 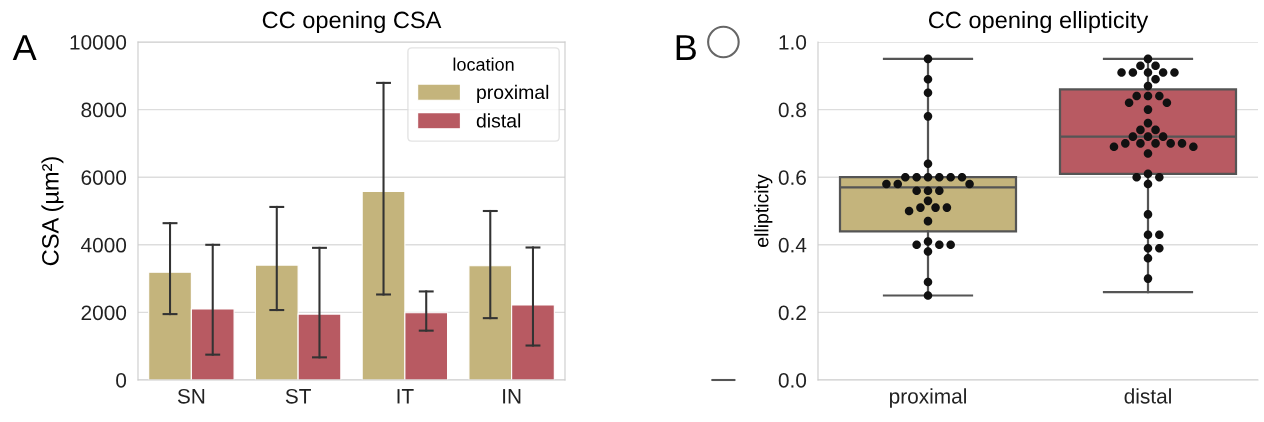 What do you see at coordinates (1147, 396) in the screenshot?
I see `x-tick-label: distal` at bounding box center [1147, 396].